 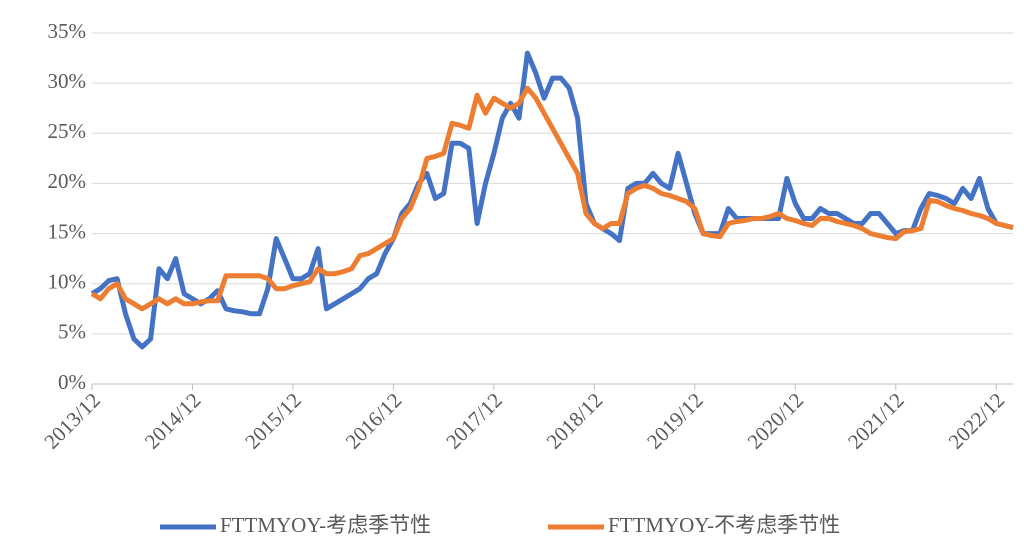 I want to click on x-tick-label: 2019/12, so click(x=675, y=421).